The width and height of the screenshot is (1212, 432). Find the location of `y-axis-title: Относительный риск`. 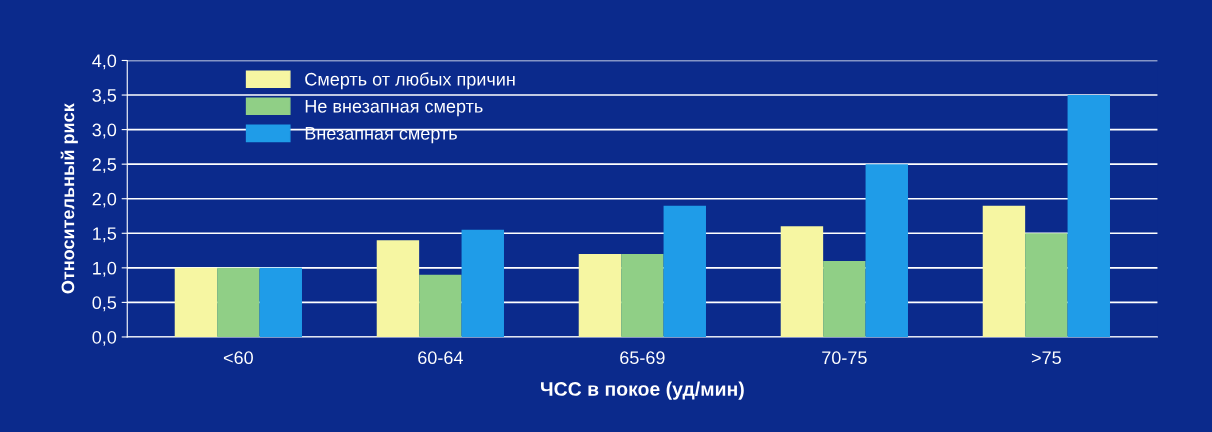

y-axis-title: Относительный риск is located at coordinates (69, 198).